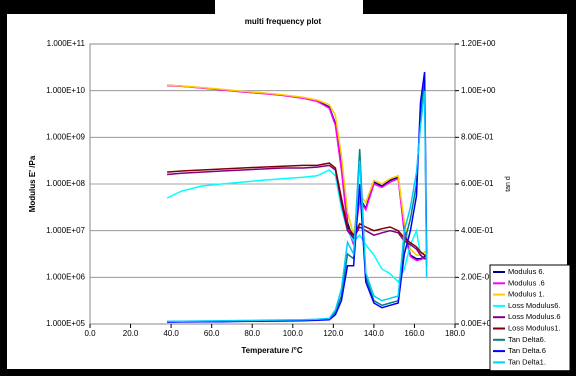  Describe the element at coordinates (65, 183) in the screenshot. I see `y-tick-label: 1.000E+08` at that location.